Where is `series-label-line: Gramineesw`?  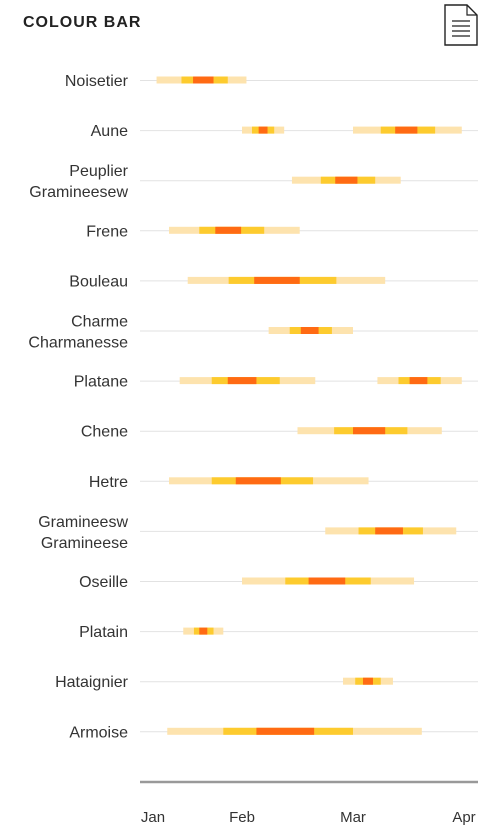 series-label-line: Gramineesw is located at coordinates (83, 522).